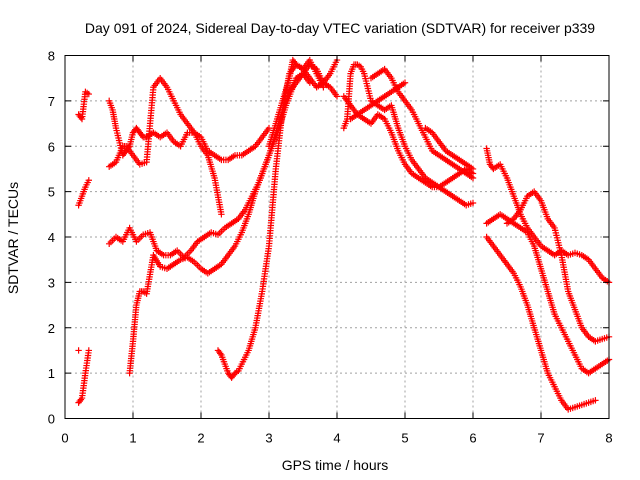 The image size is (640, 480). Describe the element at coordinates (472, 438) in the screenshot. I see `x-tick-label: 6` at that location.